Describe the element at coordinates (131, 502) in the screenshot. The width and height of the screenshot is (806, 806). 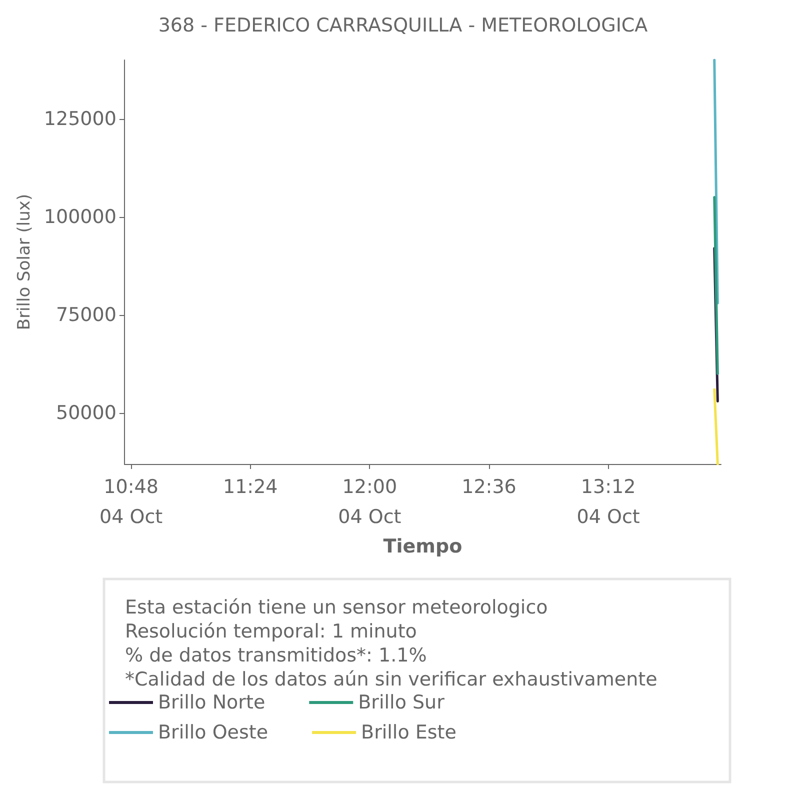
I see `x-tick-label: 10:48 04 Oct` at that location.